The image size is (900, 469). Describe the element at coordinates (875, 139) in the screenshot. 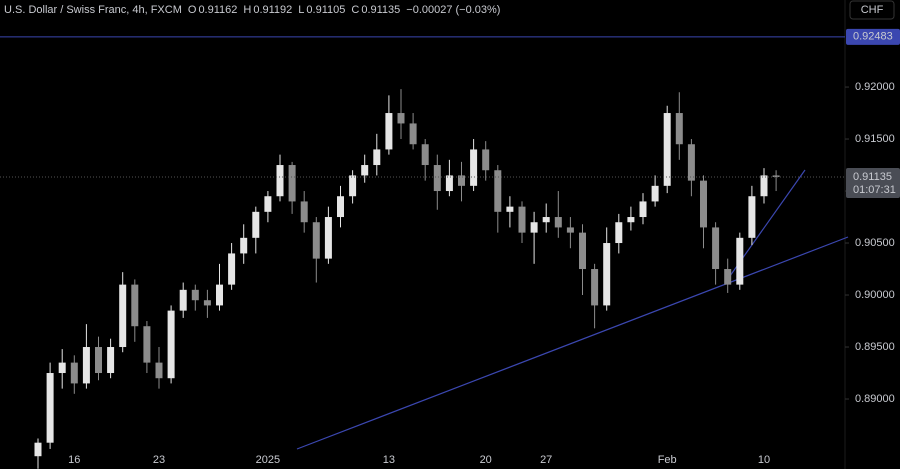

I see `y-tick-label: 0.91500` at that location.